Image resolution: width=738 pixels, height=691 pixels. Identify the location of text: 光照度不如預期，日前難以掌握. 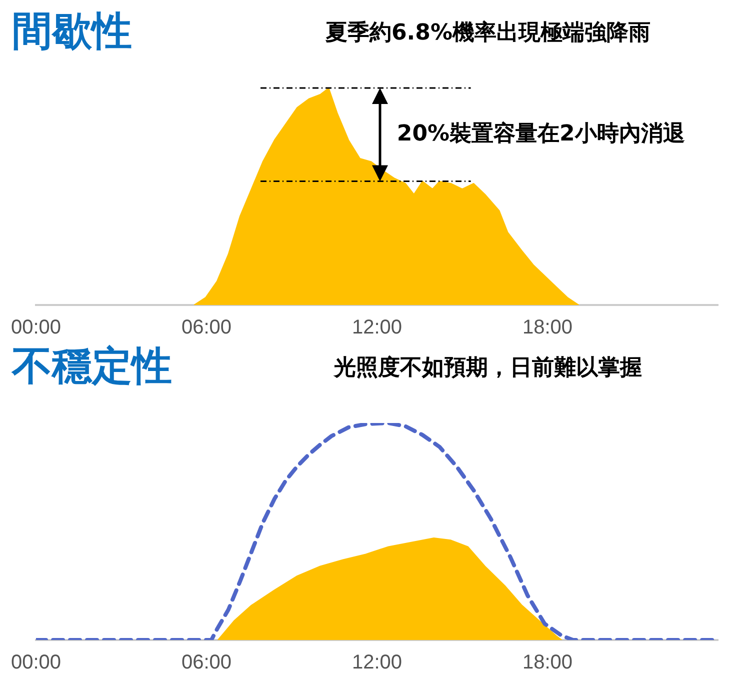
(487, 367).